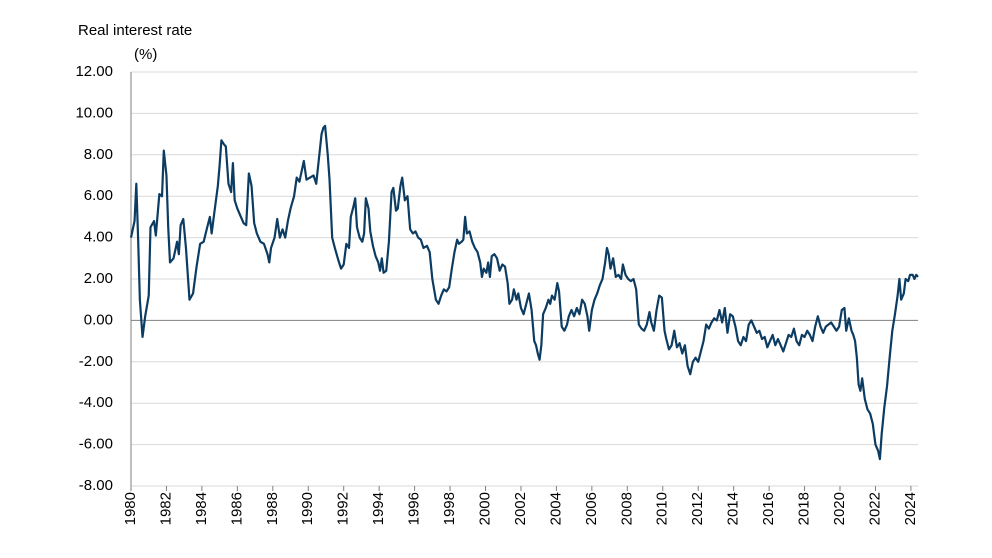 This screenshot has height=558, width=992. Describe the element at coordinates (96, 444) in the screenshot. I see `y-tick-label: -6.00` at that location.